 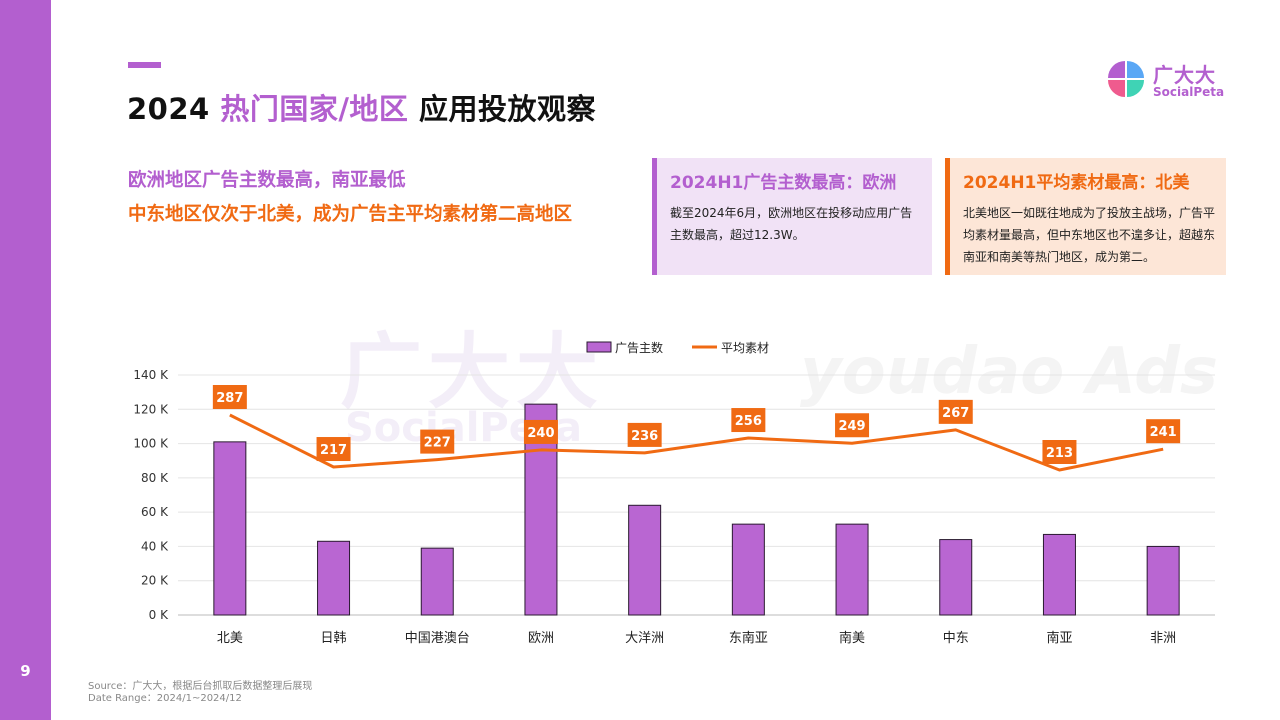 I want to click on watermark-youdao: youdao Ads, so click(x=1009, y=372).